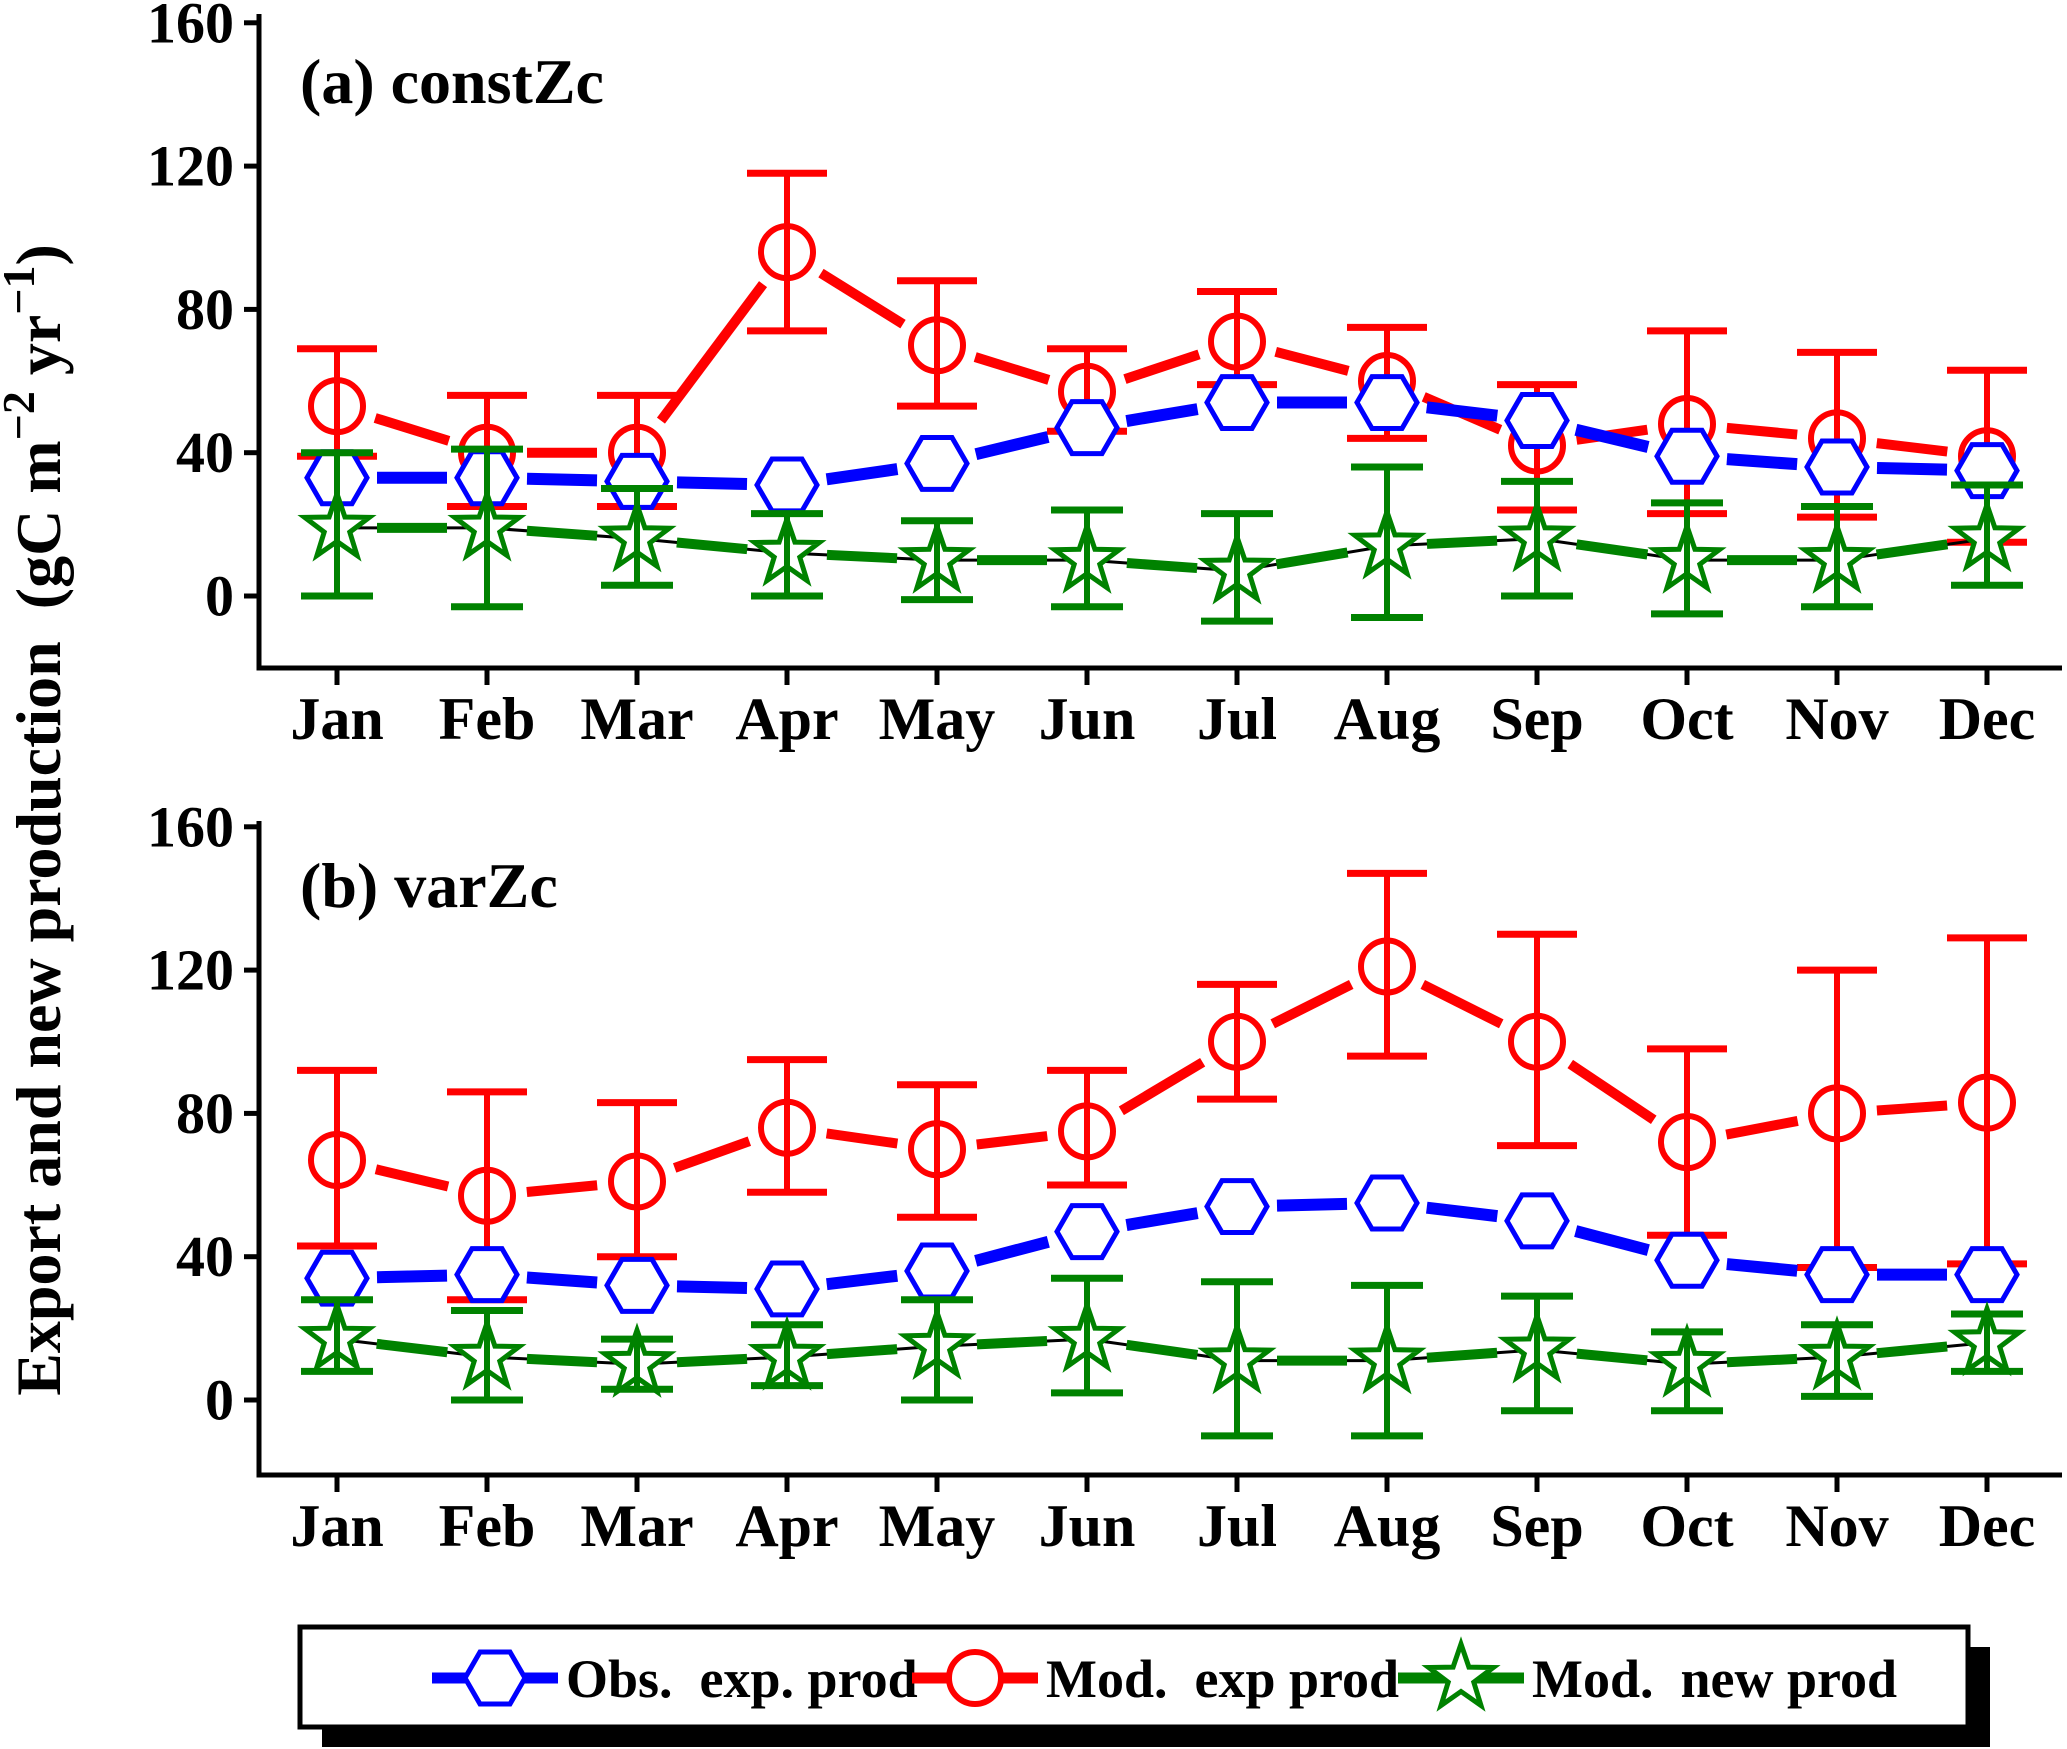 Image resolution: width=2067 pixels, height=1749 pixels. Describe the element at coordinates (1686, 1526) in the screenshot. I see `x-tick-label: Oct` at that location.